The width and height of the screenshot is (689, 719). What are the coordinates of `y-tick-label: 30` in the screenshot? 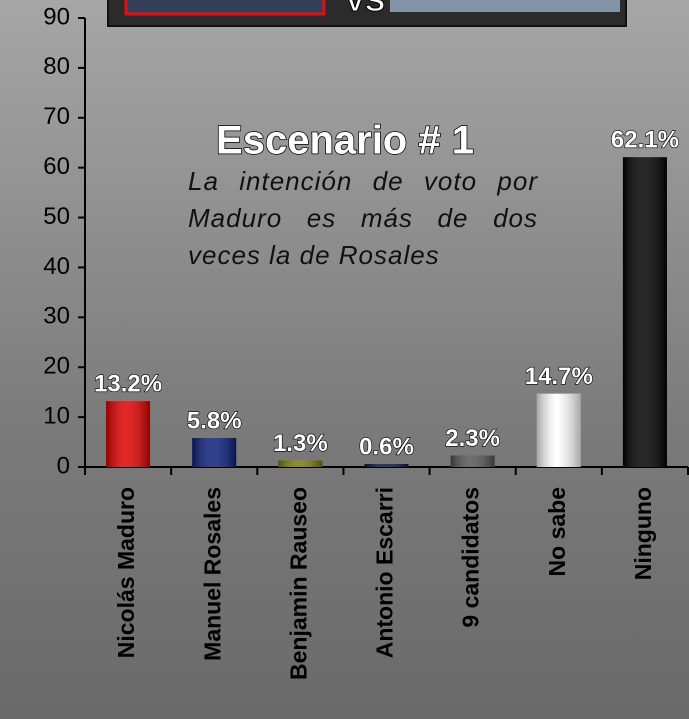 It's located at (56, 316).